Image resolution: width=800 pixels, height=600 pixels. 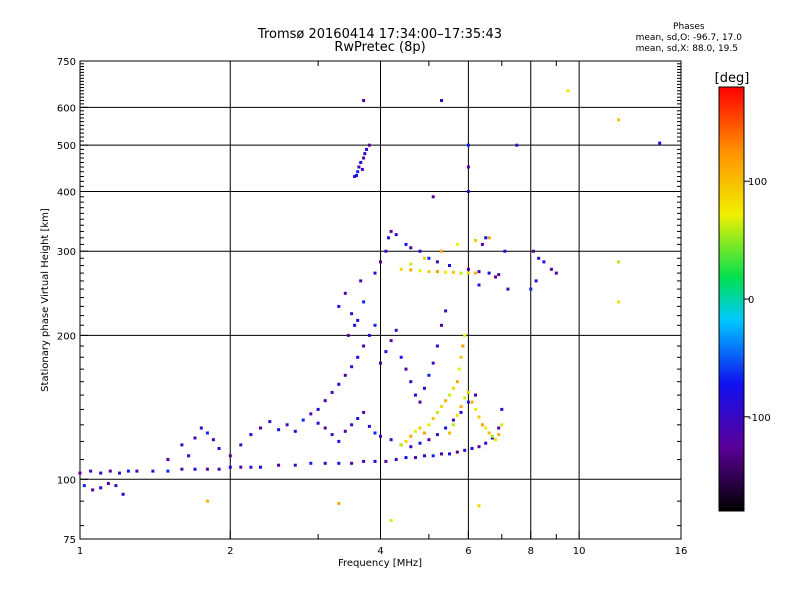 I want to click on phases-o-mode: mean, sd,O: -96.7, 17.0, so click(x=688, y=38).